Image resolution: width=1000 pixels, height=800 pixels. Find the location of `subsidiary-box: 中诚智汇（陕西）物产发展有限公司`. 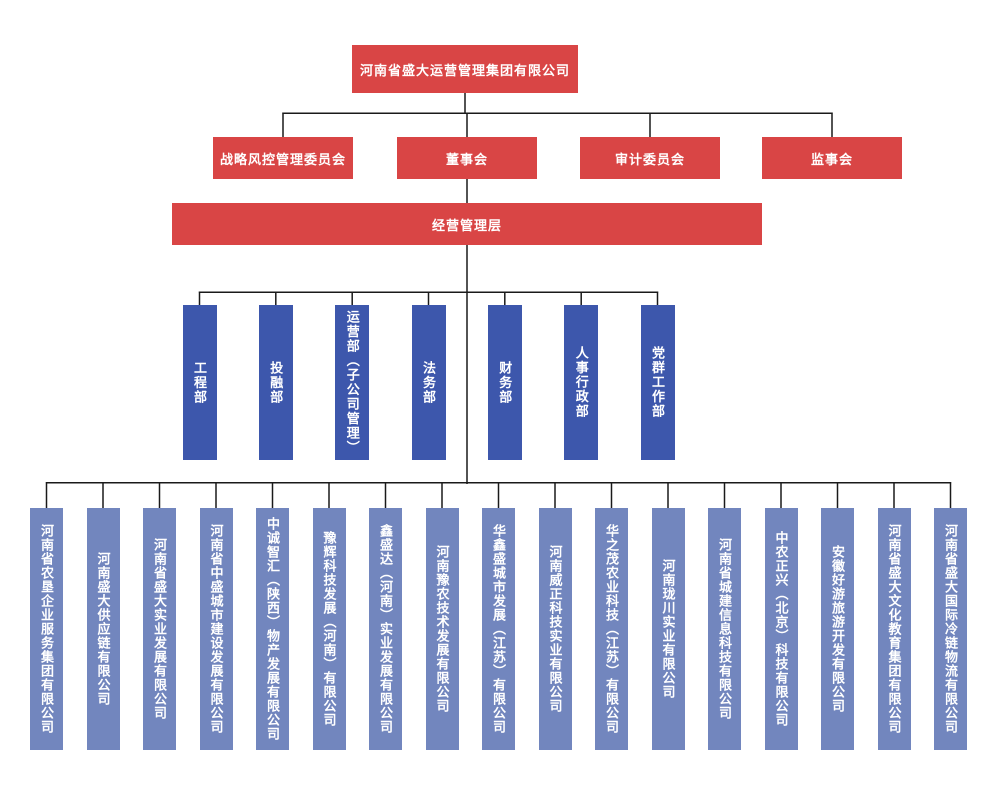

subsidiary-box: 中诚智汇（陕西）物产发展有限公司 is located at coordinates (272, 629).